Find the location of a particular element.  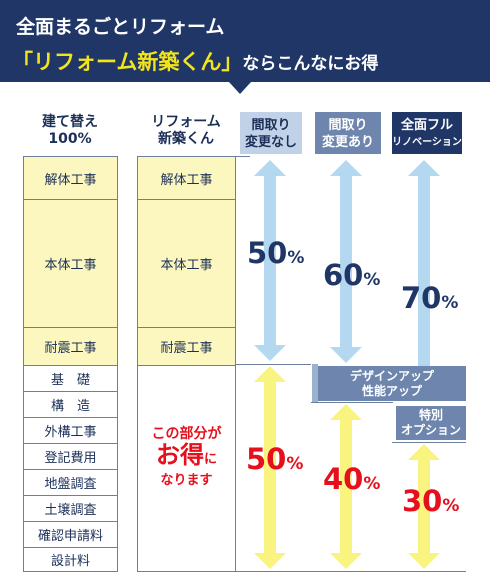

top-guide-line is located at coordinates (243, 156).